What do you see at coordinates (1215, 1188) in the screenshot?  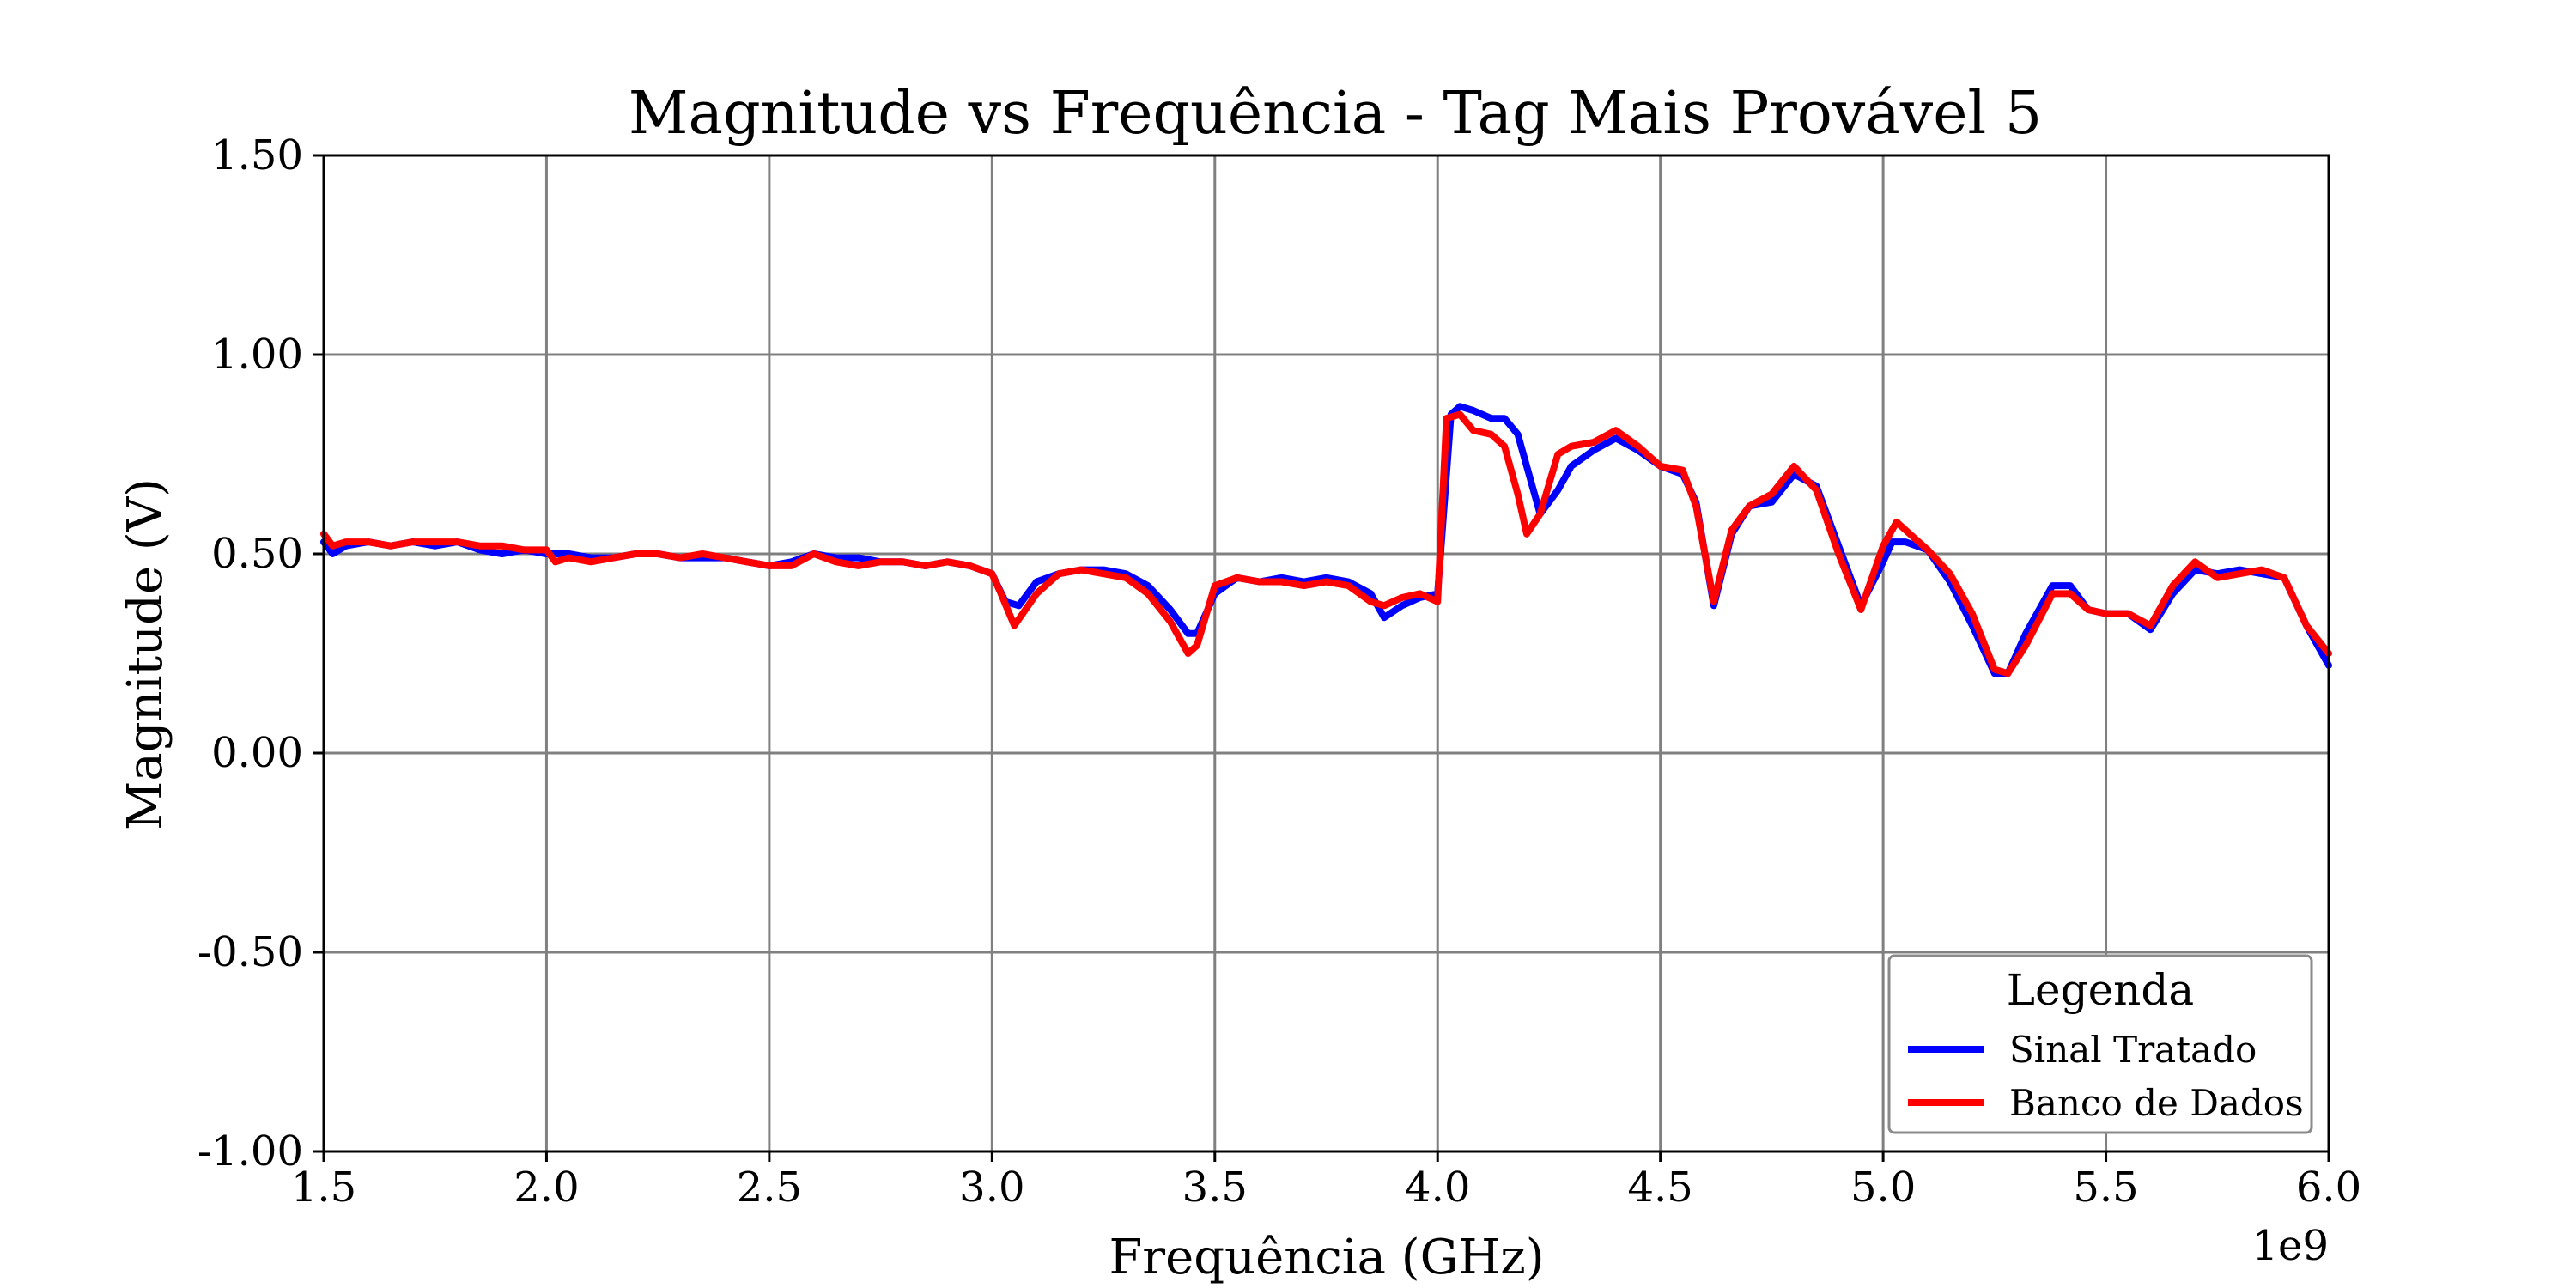 I see `x-tick-label: 3.5` at bounding box center [1215, 1188].